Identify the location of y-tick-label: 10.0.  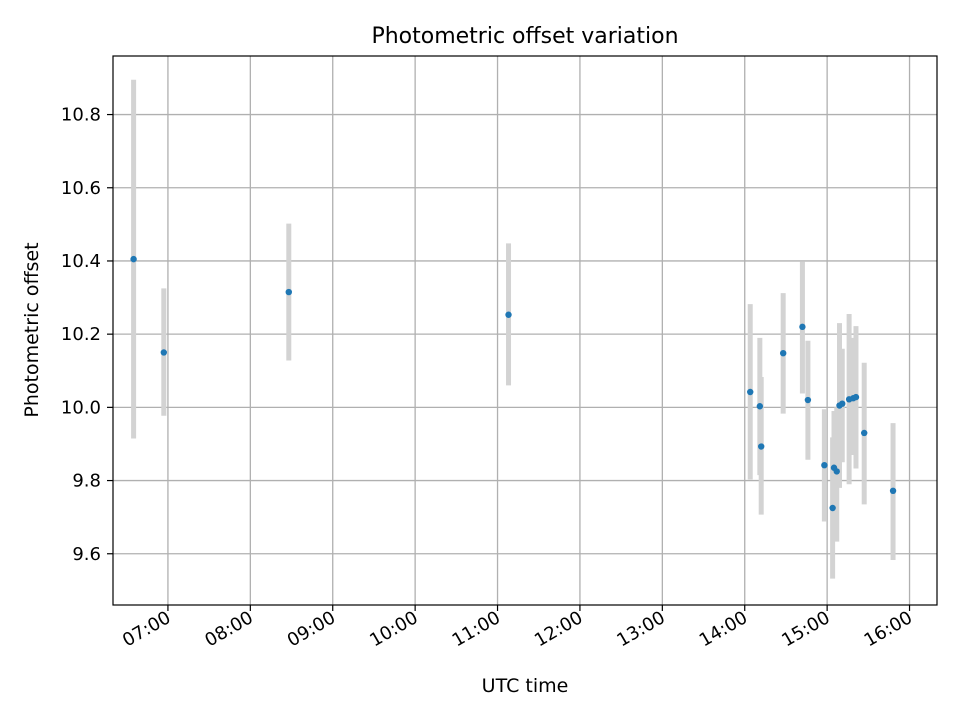
(81, 407).